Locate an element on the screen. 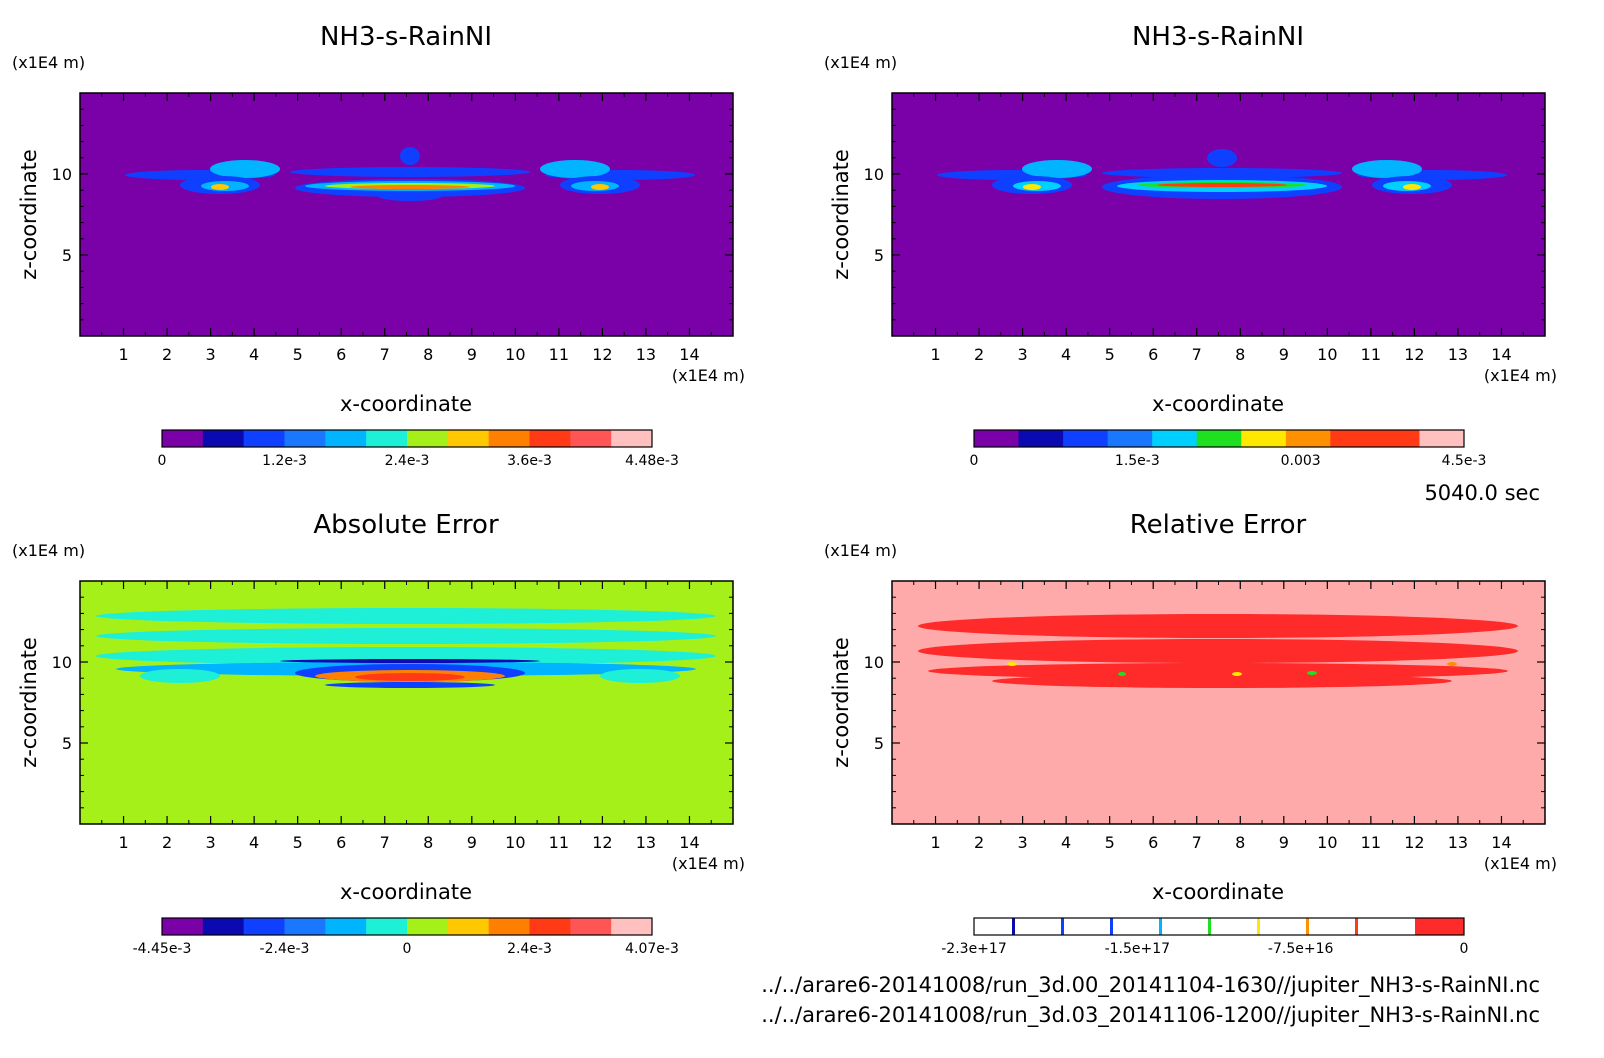  y-axis-label: z-coordinate is located at coordinates (841, 214).